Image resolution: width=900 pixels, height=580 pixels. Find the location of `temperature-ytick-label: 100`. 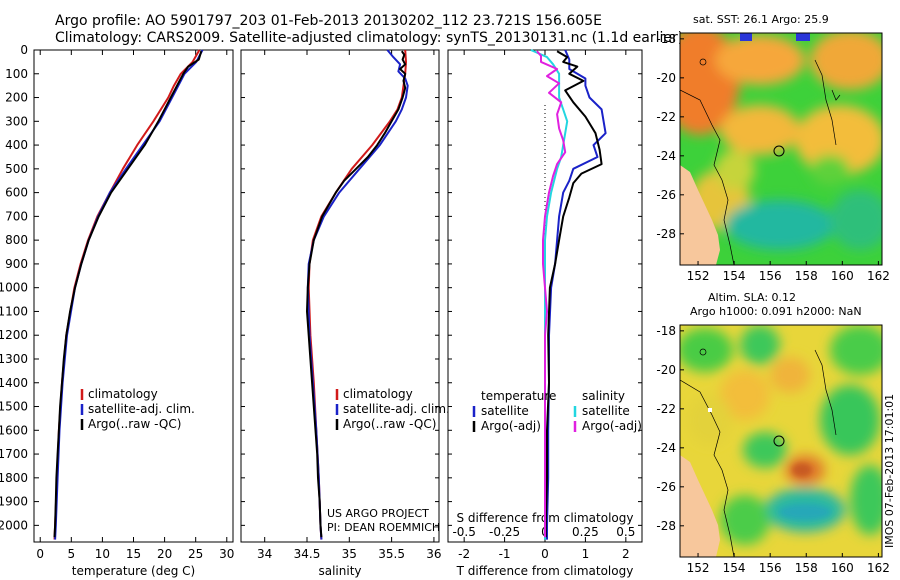

temperature-ytick-label: 100 is located at coordinates (16, 74).